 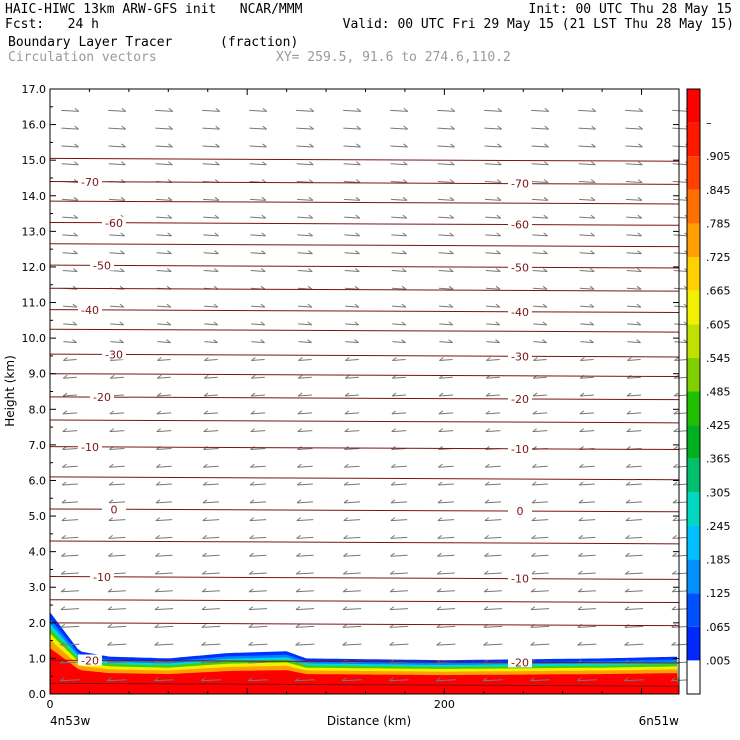 I want to click on right-endpoint-label: 6n51w, so click(x=659, y=721).